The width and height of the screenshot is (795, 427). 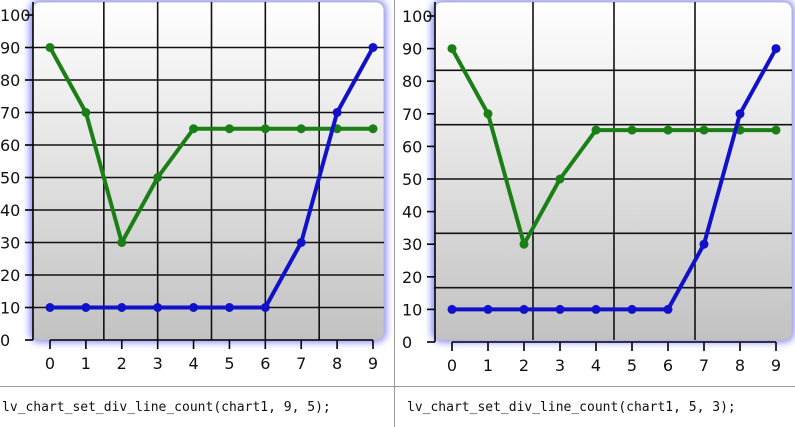 I want to click on column-divider, so click(x=394, y=213).